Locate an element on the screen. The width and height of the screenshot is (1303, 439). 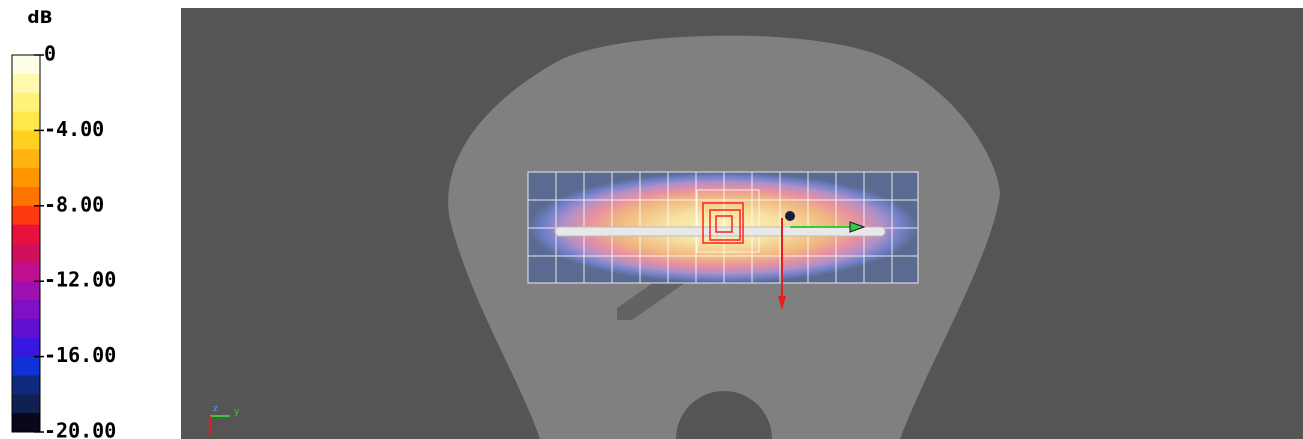
axis-y-label: y is located at coordinates (237, 412).